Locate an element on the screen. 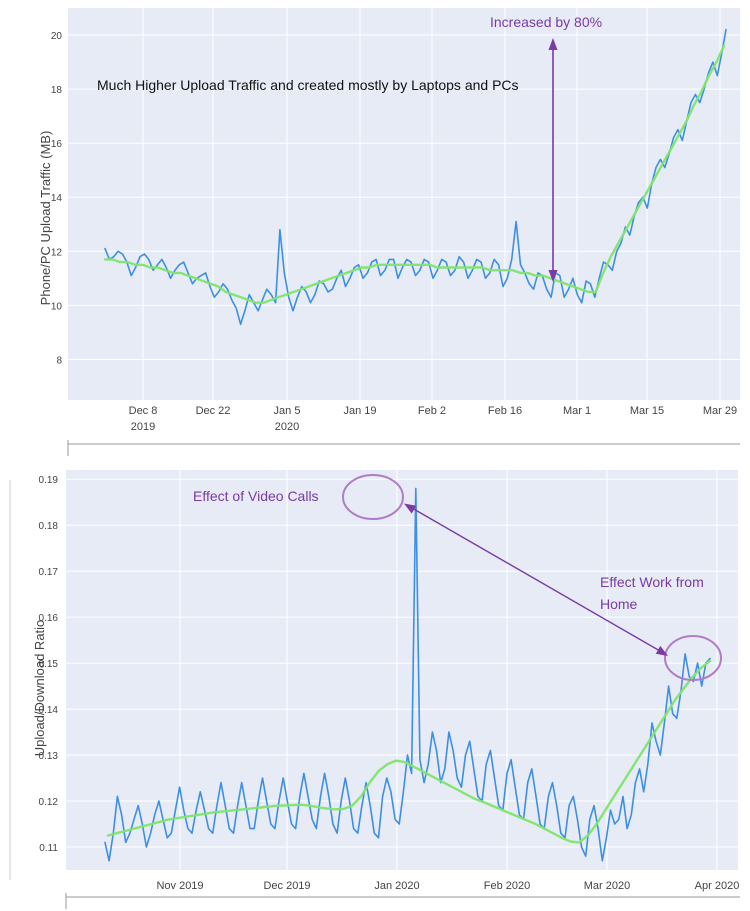  top-y-axis-label: Phone/PC Upload Traffic (MB) is located at coordinates (45, 218).